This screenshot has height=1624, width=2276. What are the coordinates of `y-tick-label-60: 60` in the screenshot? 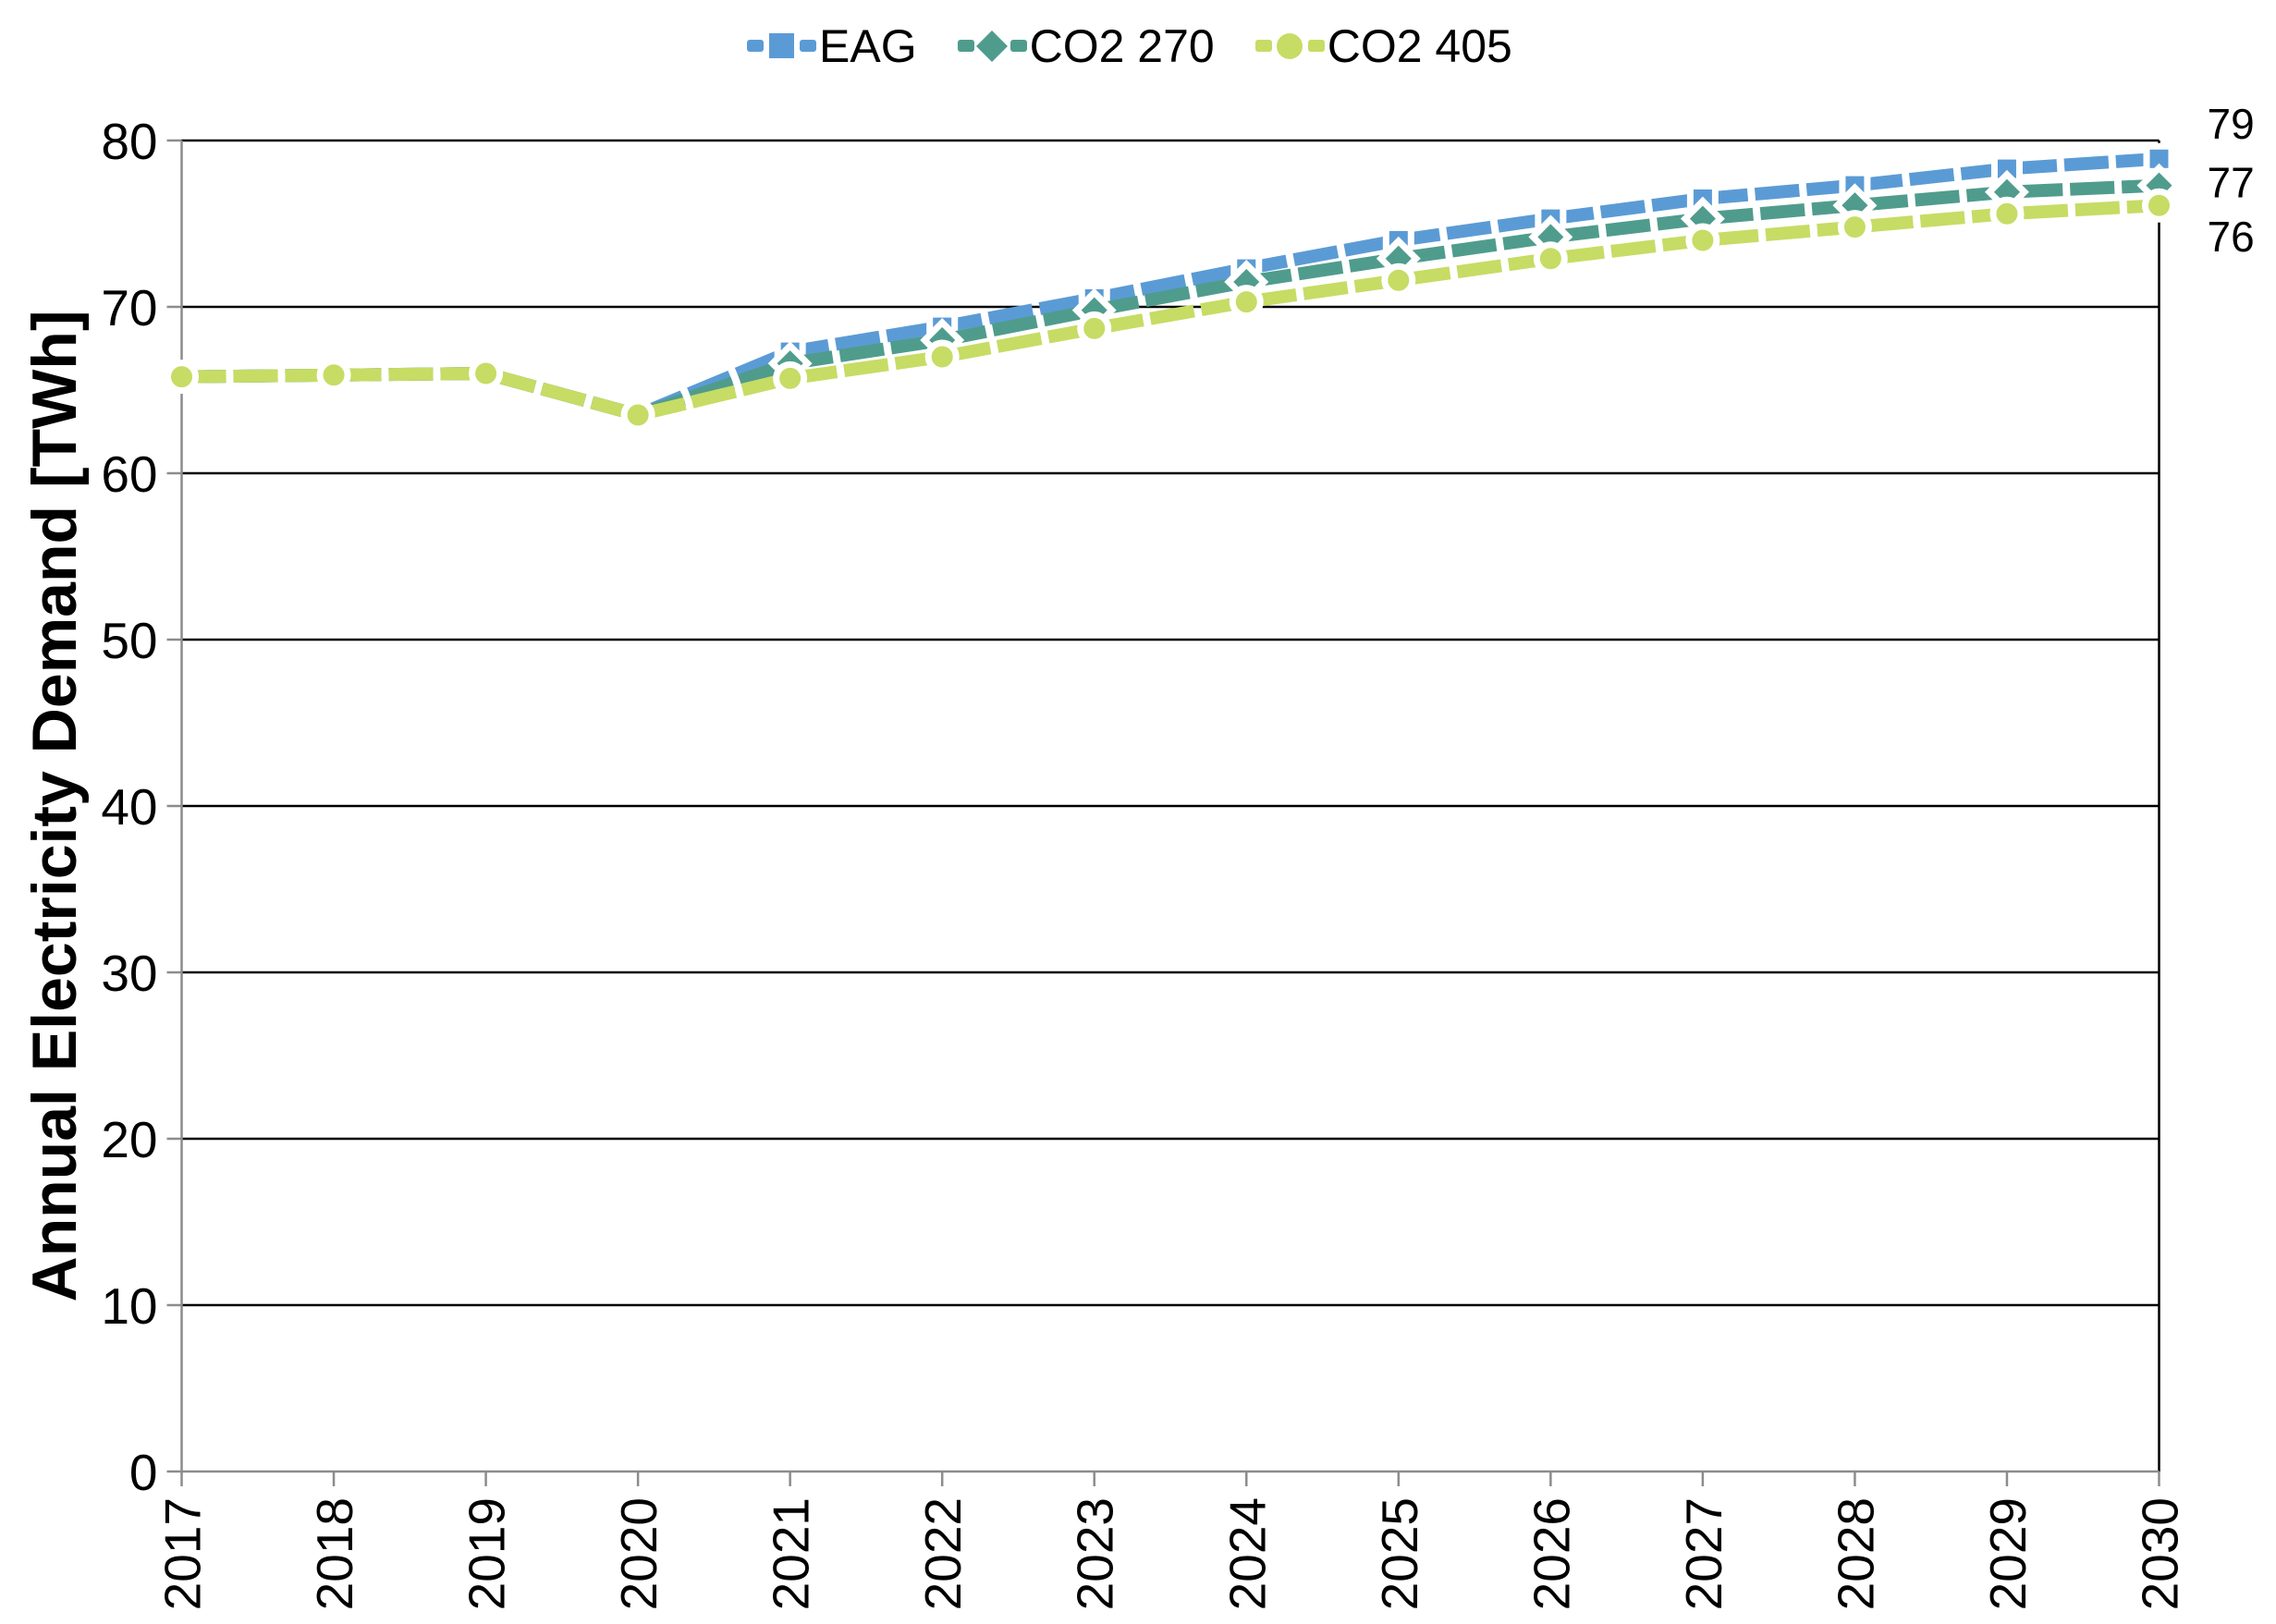 It's located at (129, 474).